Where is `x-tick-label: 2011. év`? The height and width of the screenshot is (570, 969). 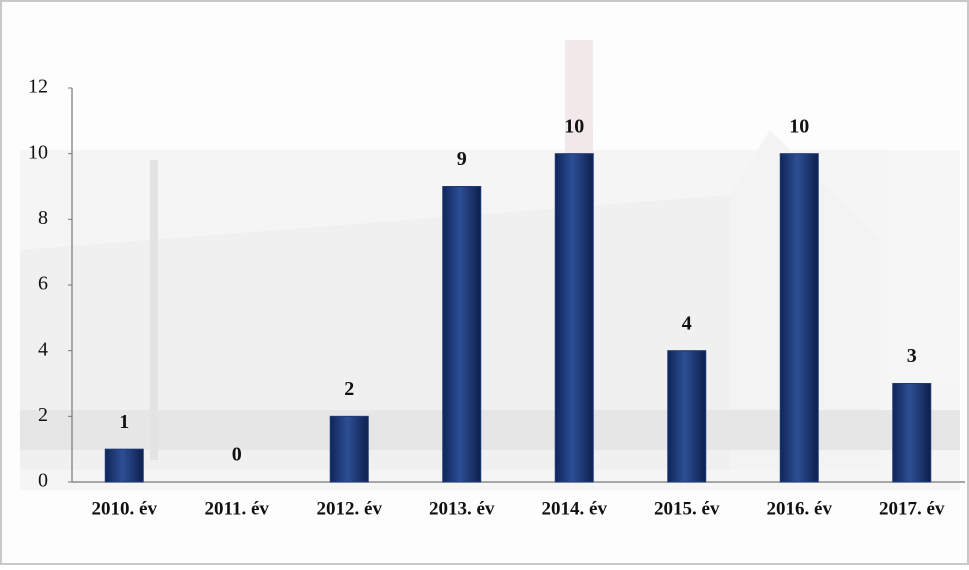 x-tick-label: 2011. év is located at coordinates (237, 508).